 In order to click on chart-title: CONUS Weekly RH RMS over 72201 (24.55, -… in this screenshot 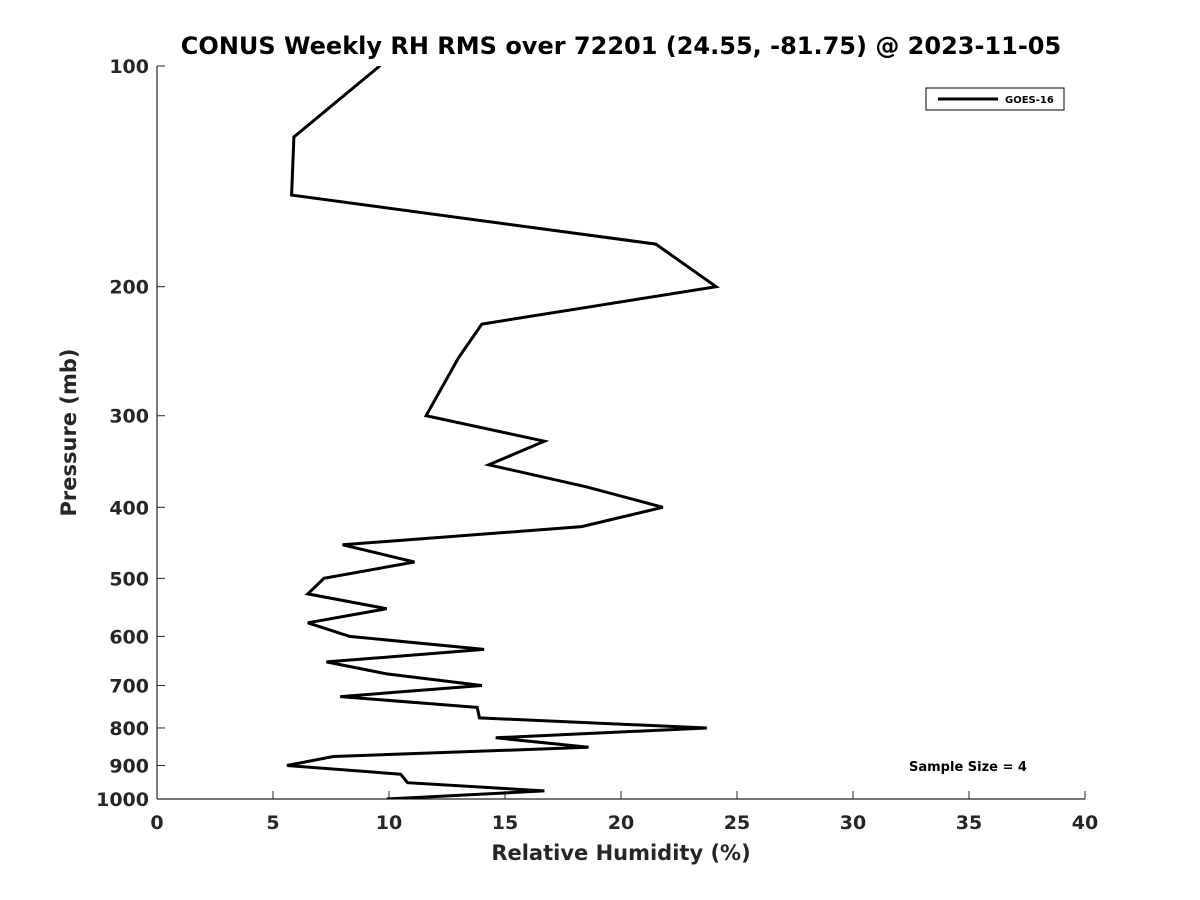, I will do `click(621, 46)`.